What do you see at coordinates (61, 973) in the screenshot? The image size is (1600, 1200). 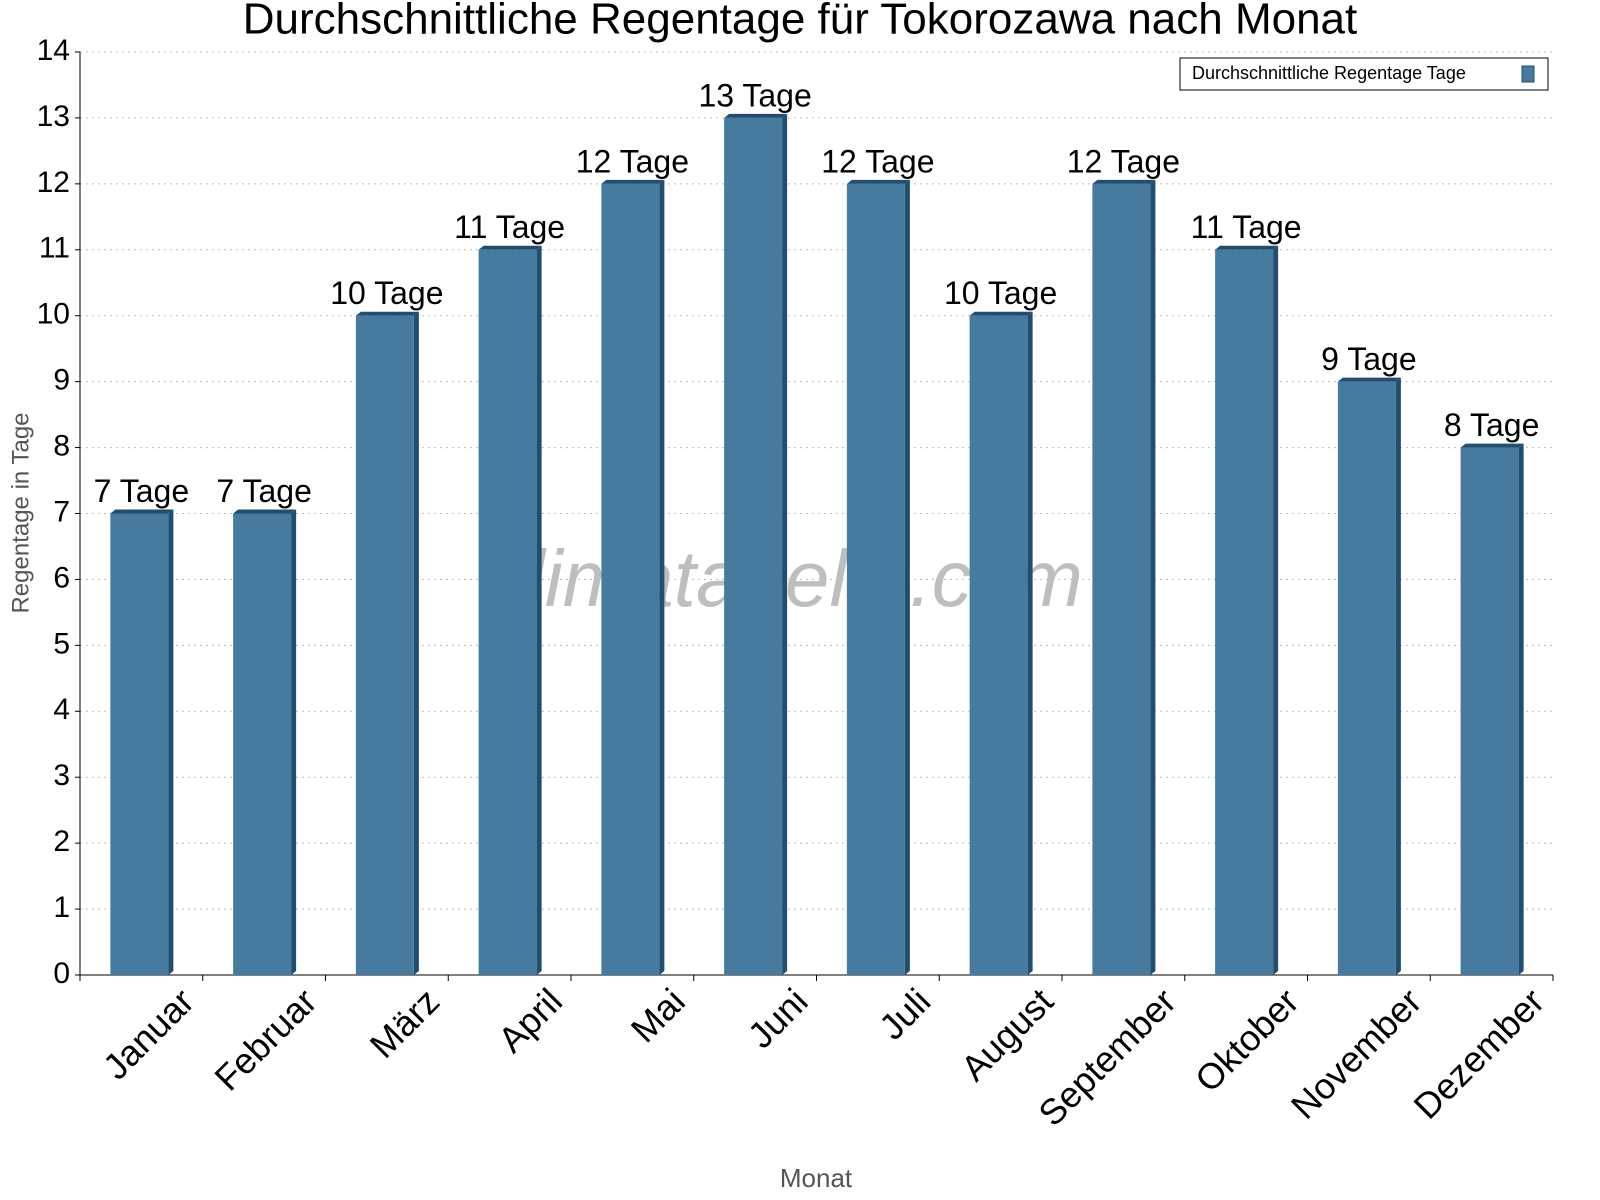 I see `y-tick-label: 0` at bounding box center [61, 973].